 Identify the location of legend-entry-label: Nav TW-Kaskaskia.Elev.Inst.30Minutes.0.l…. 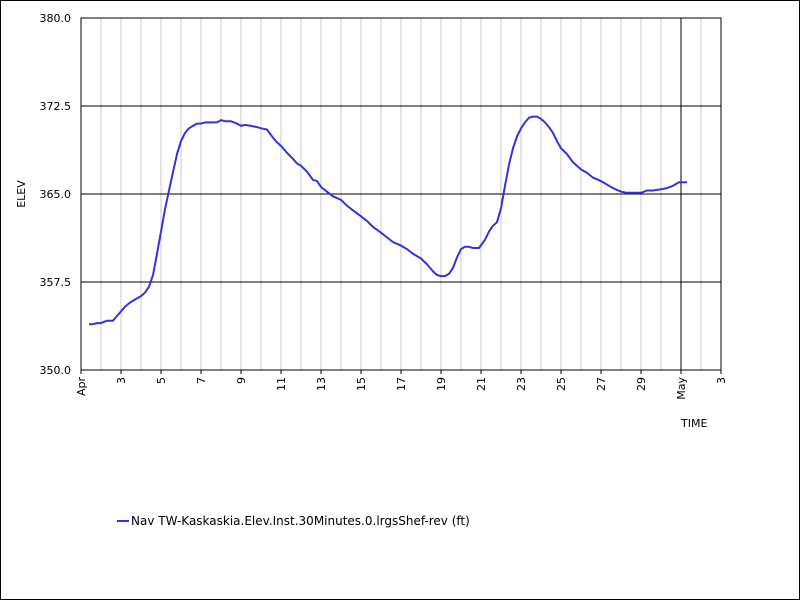
(300, 521).